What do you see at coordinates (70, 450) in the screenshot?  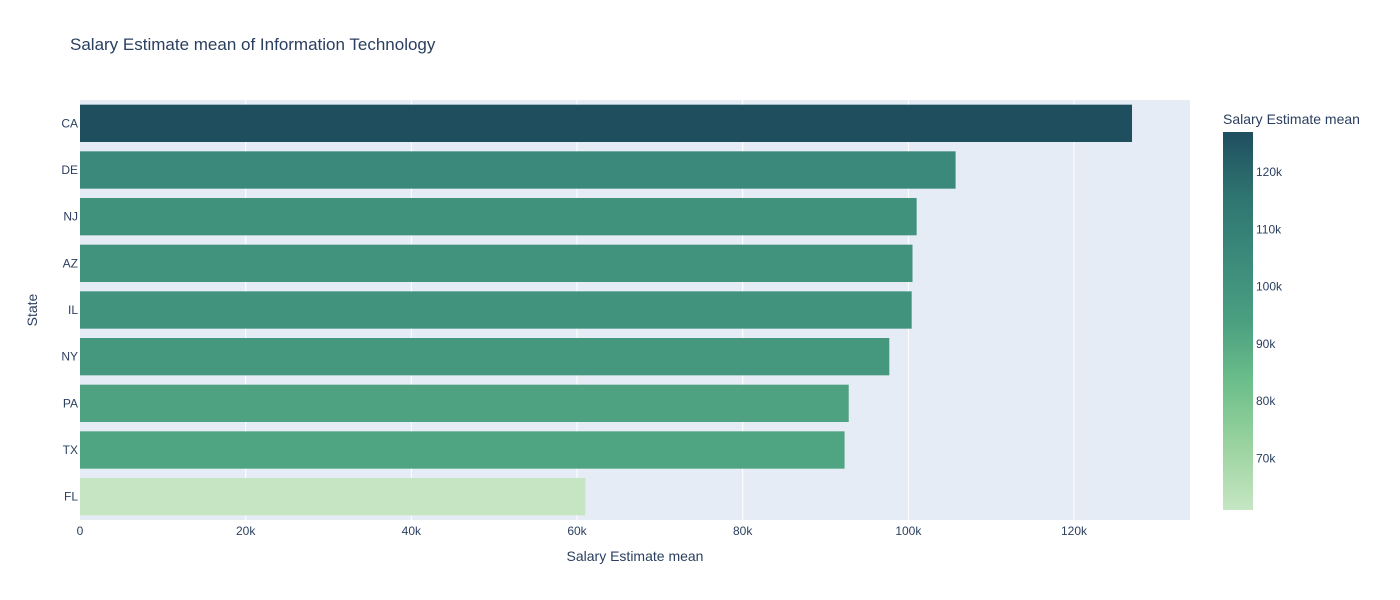 I see `y-tick-label: TX` at bounding box center [70, 450].